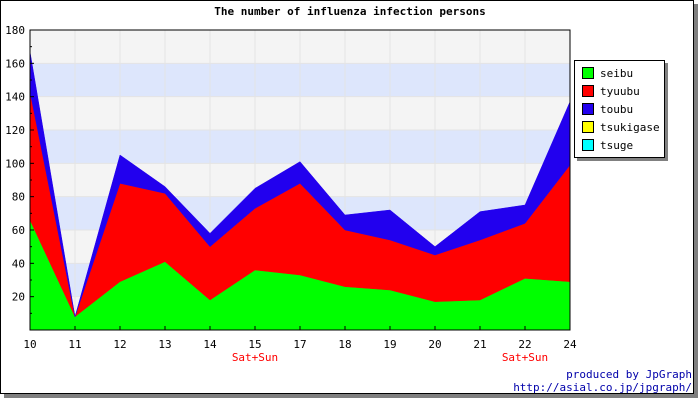 This screenshot has width=700, height=400. I want to click on legend-label: toubu, so click(617, 109).